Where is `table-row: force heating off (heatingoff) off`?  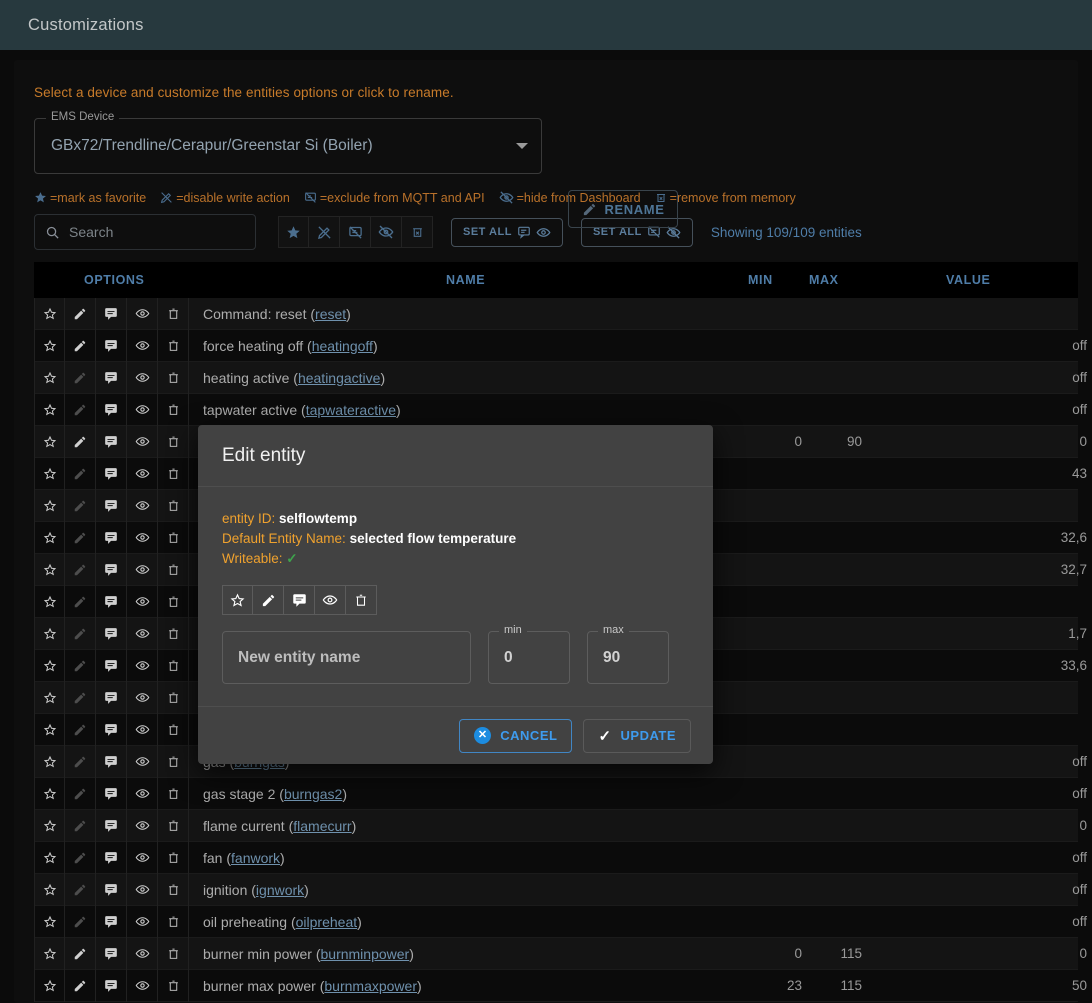 table-row: force heating off (heatingoff) off is located at coordinates (560, 345).